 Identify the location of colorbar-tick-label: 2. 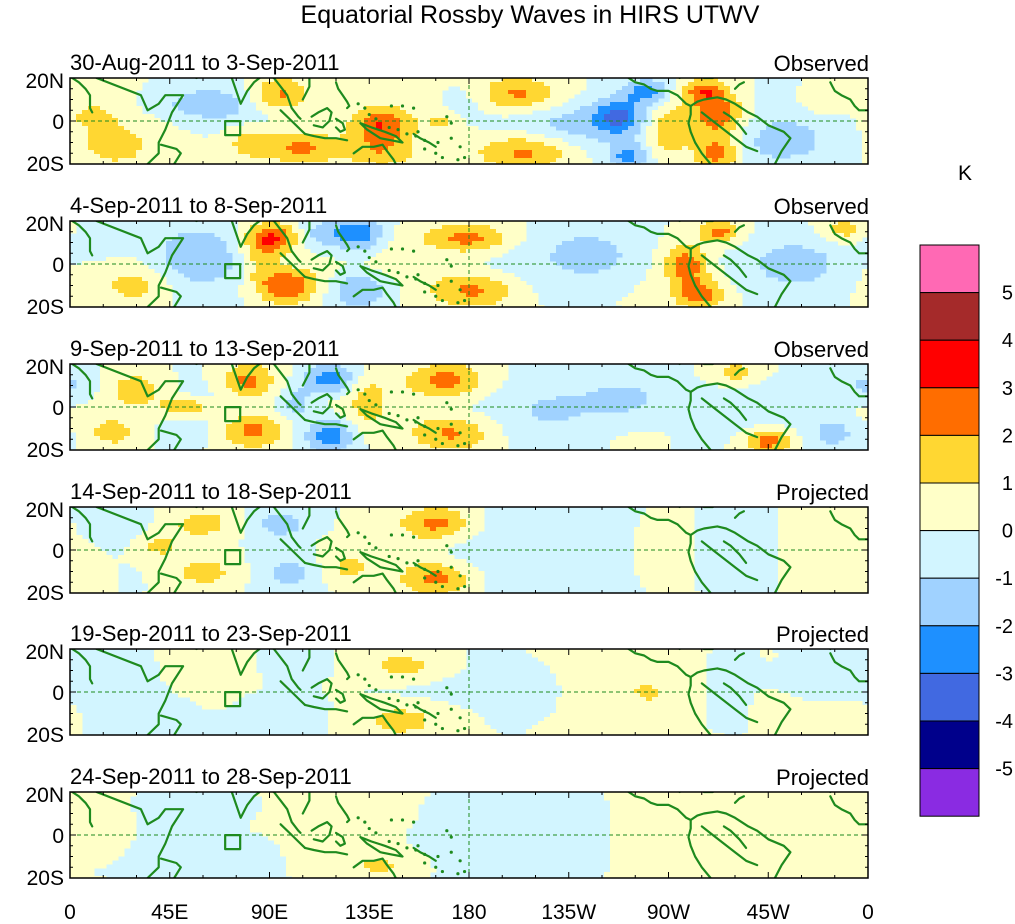
(1007, 436).